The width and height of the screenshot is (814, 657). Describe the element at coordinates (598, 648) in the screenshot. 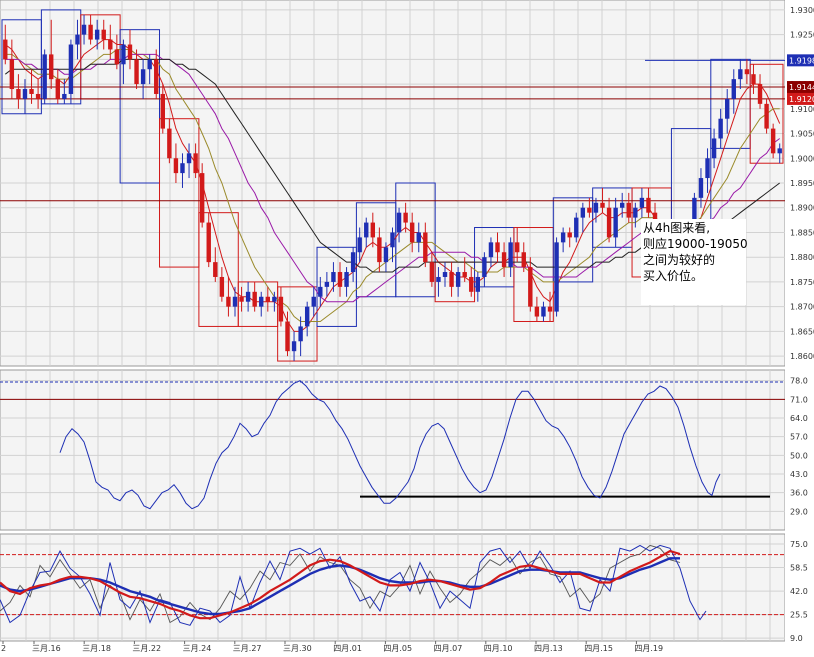

I see `time-axis-label: 四月.15` at that location.